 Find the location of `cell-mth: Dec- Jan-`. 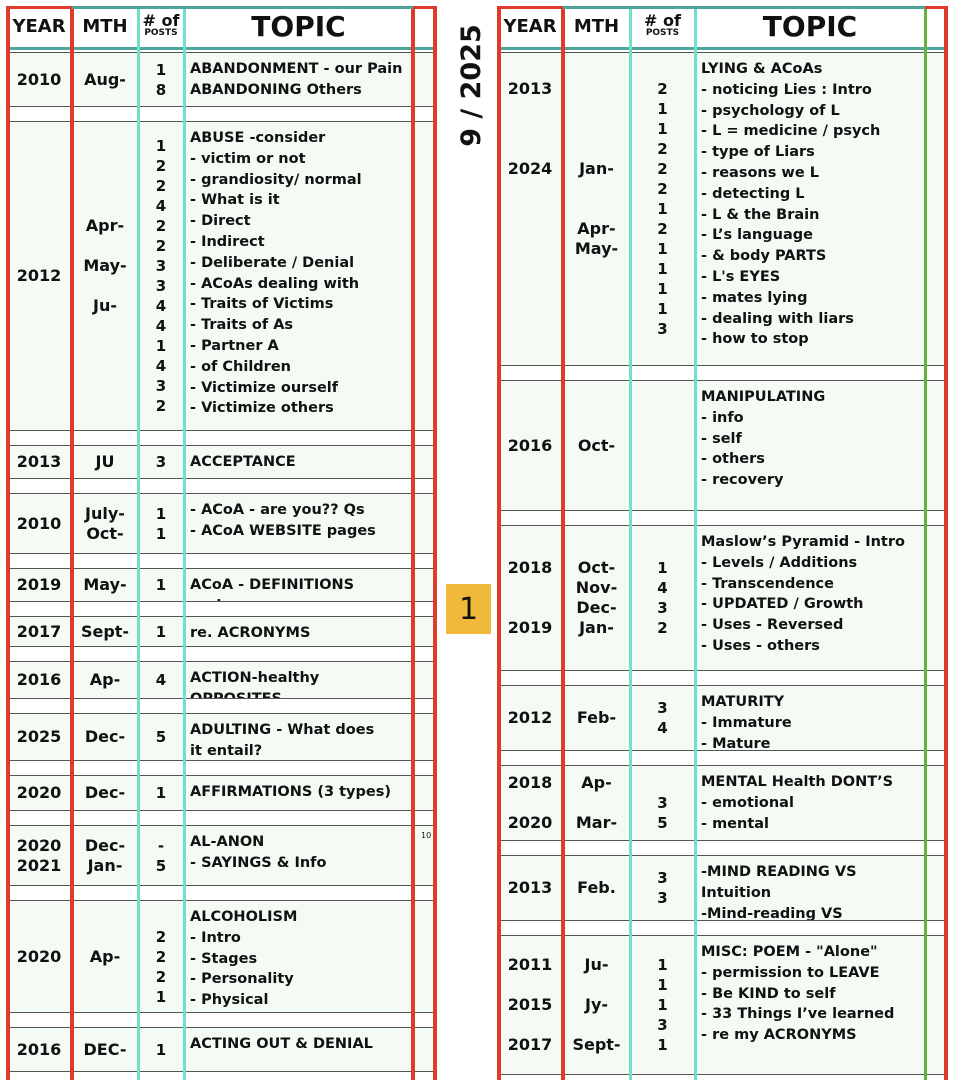

cell-mth: Dec- Jan- is located at coordinates (105, 855).